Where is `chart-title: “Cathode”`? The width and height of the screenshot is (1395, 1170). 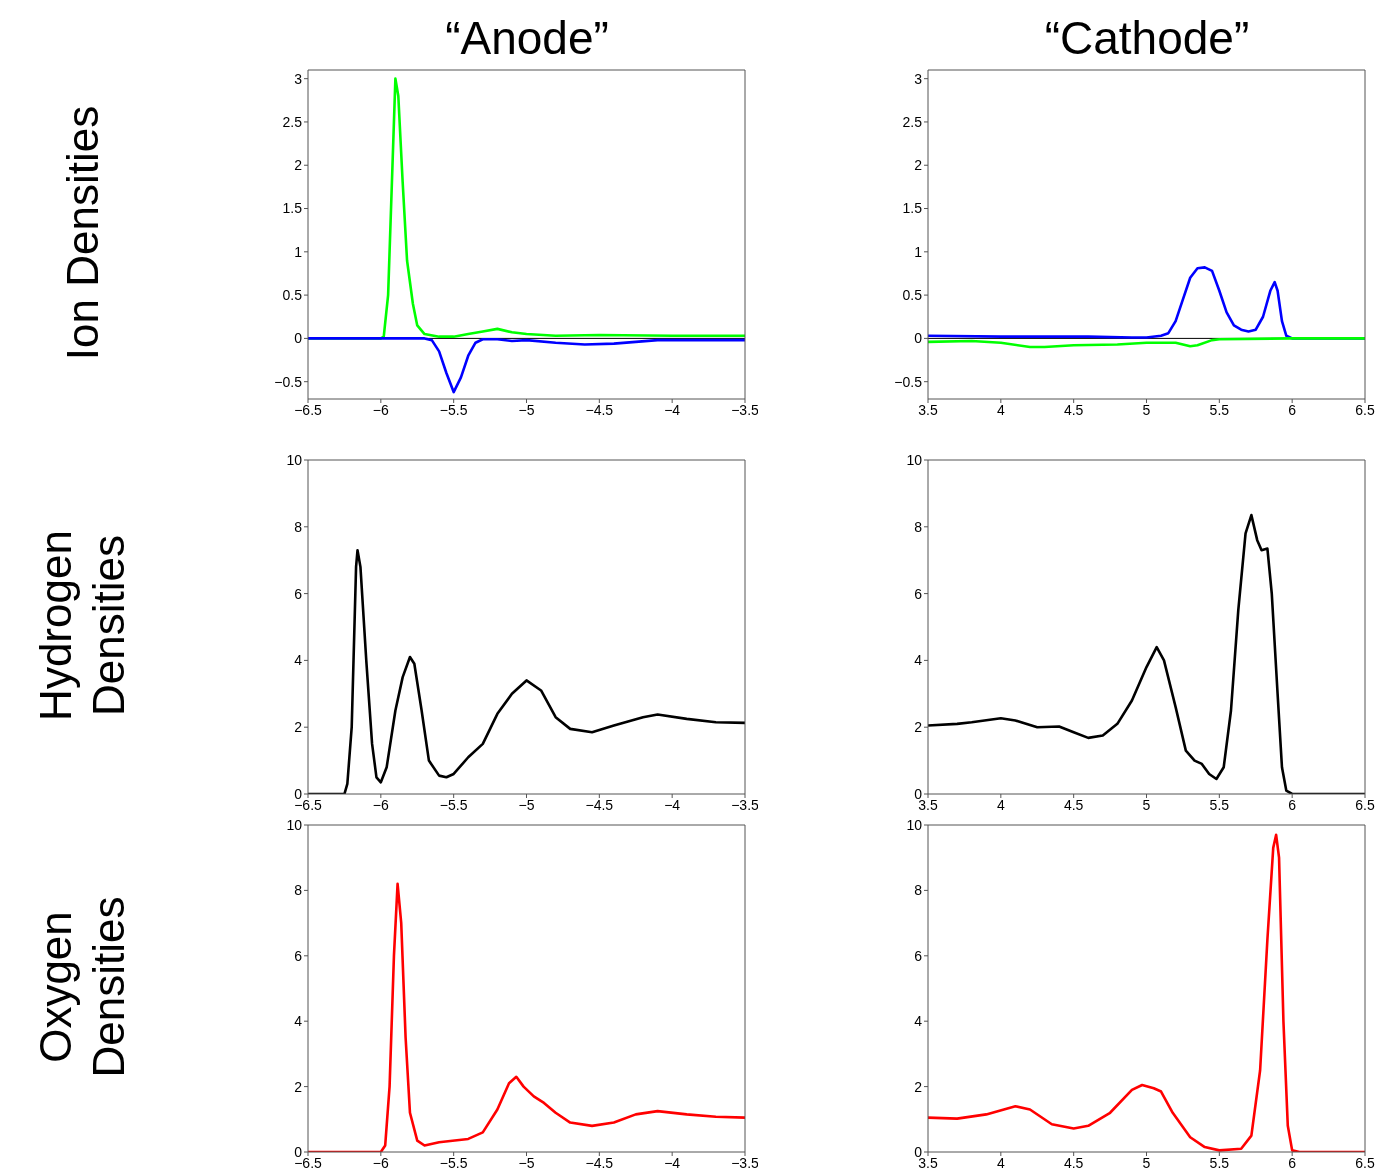 chart-title: “Cathode” is located at coordinates (1147, 38).